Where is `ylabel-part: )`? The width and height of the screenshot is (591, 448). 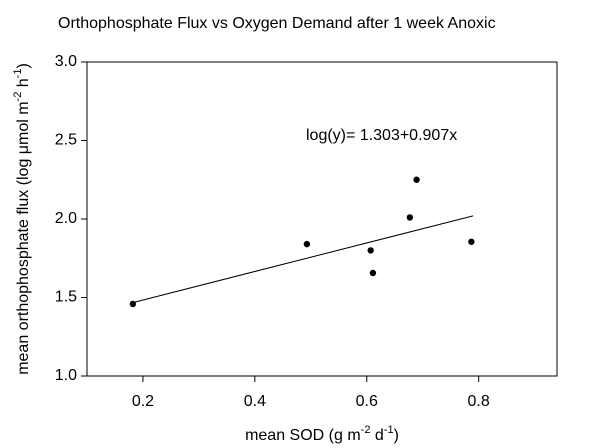
ylabel-part: ) is located at coordinates (23, 65).